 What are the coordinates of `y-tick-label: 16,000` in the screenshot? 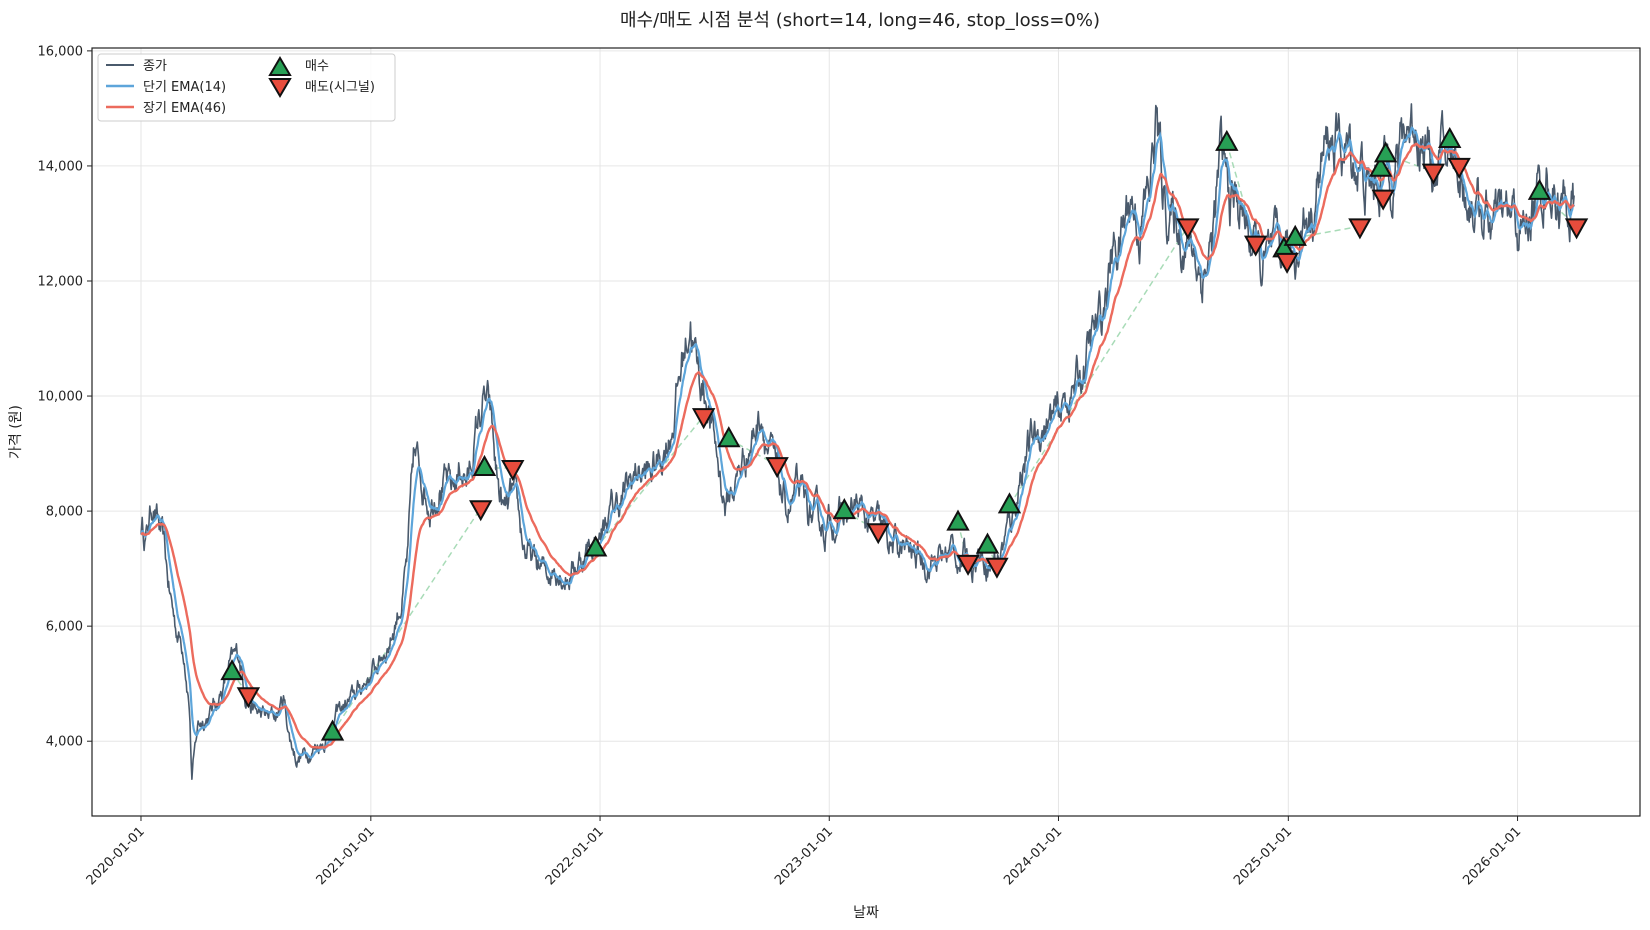 It's located at (61, 51).